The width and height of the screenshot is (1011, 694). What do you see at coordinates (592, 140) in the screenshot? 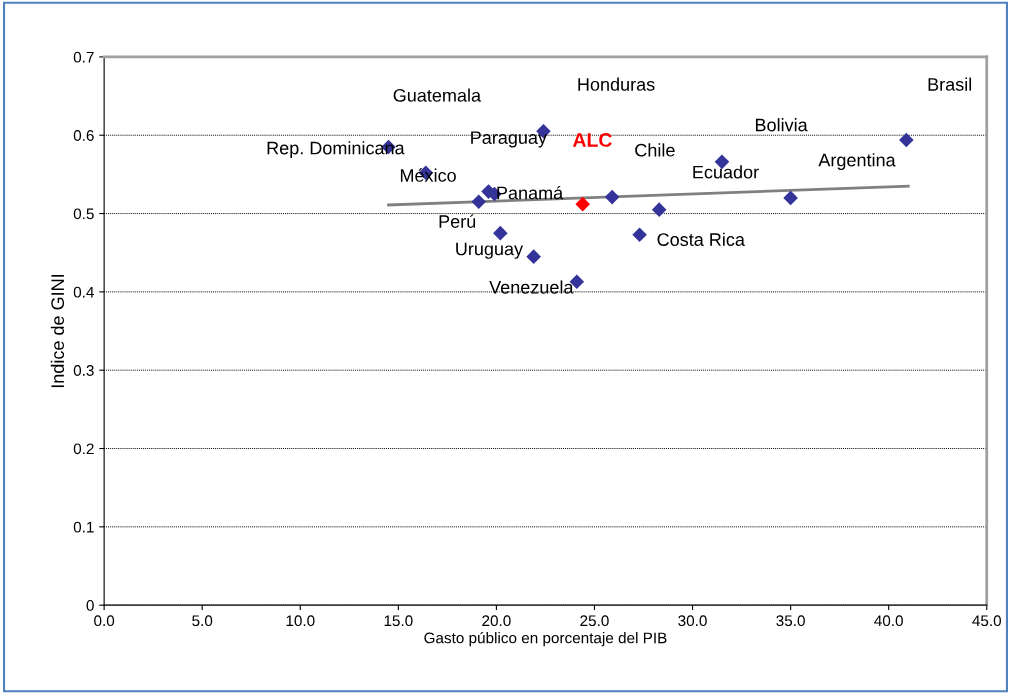
I see `text: ALC` at bounding box center [592, 140].